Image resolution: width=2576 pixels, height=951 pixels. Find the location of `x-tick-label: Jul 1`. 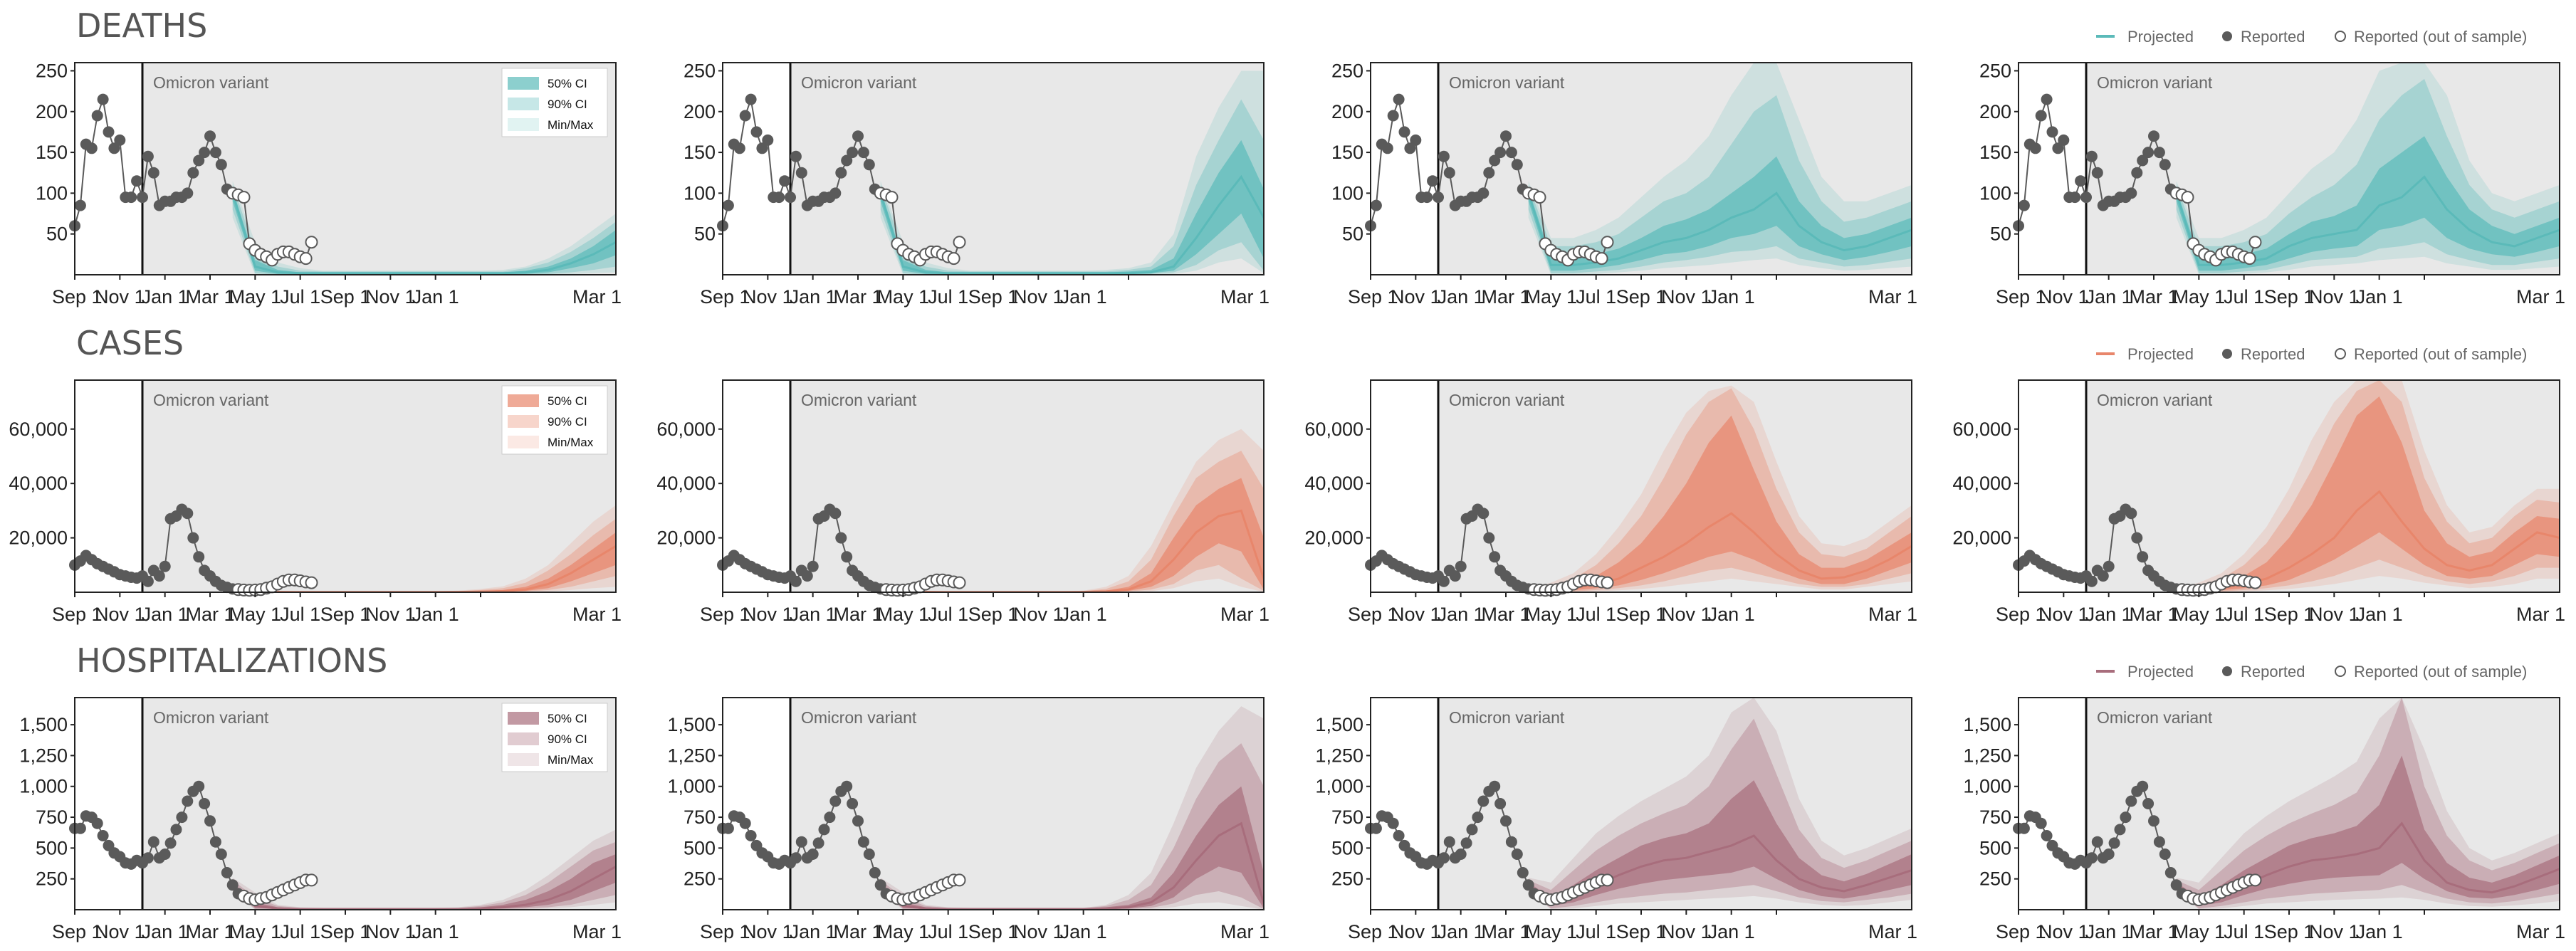

x-tick-label: Jul 1 is located at coordinates (948, 297).